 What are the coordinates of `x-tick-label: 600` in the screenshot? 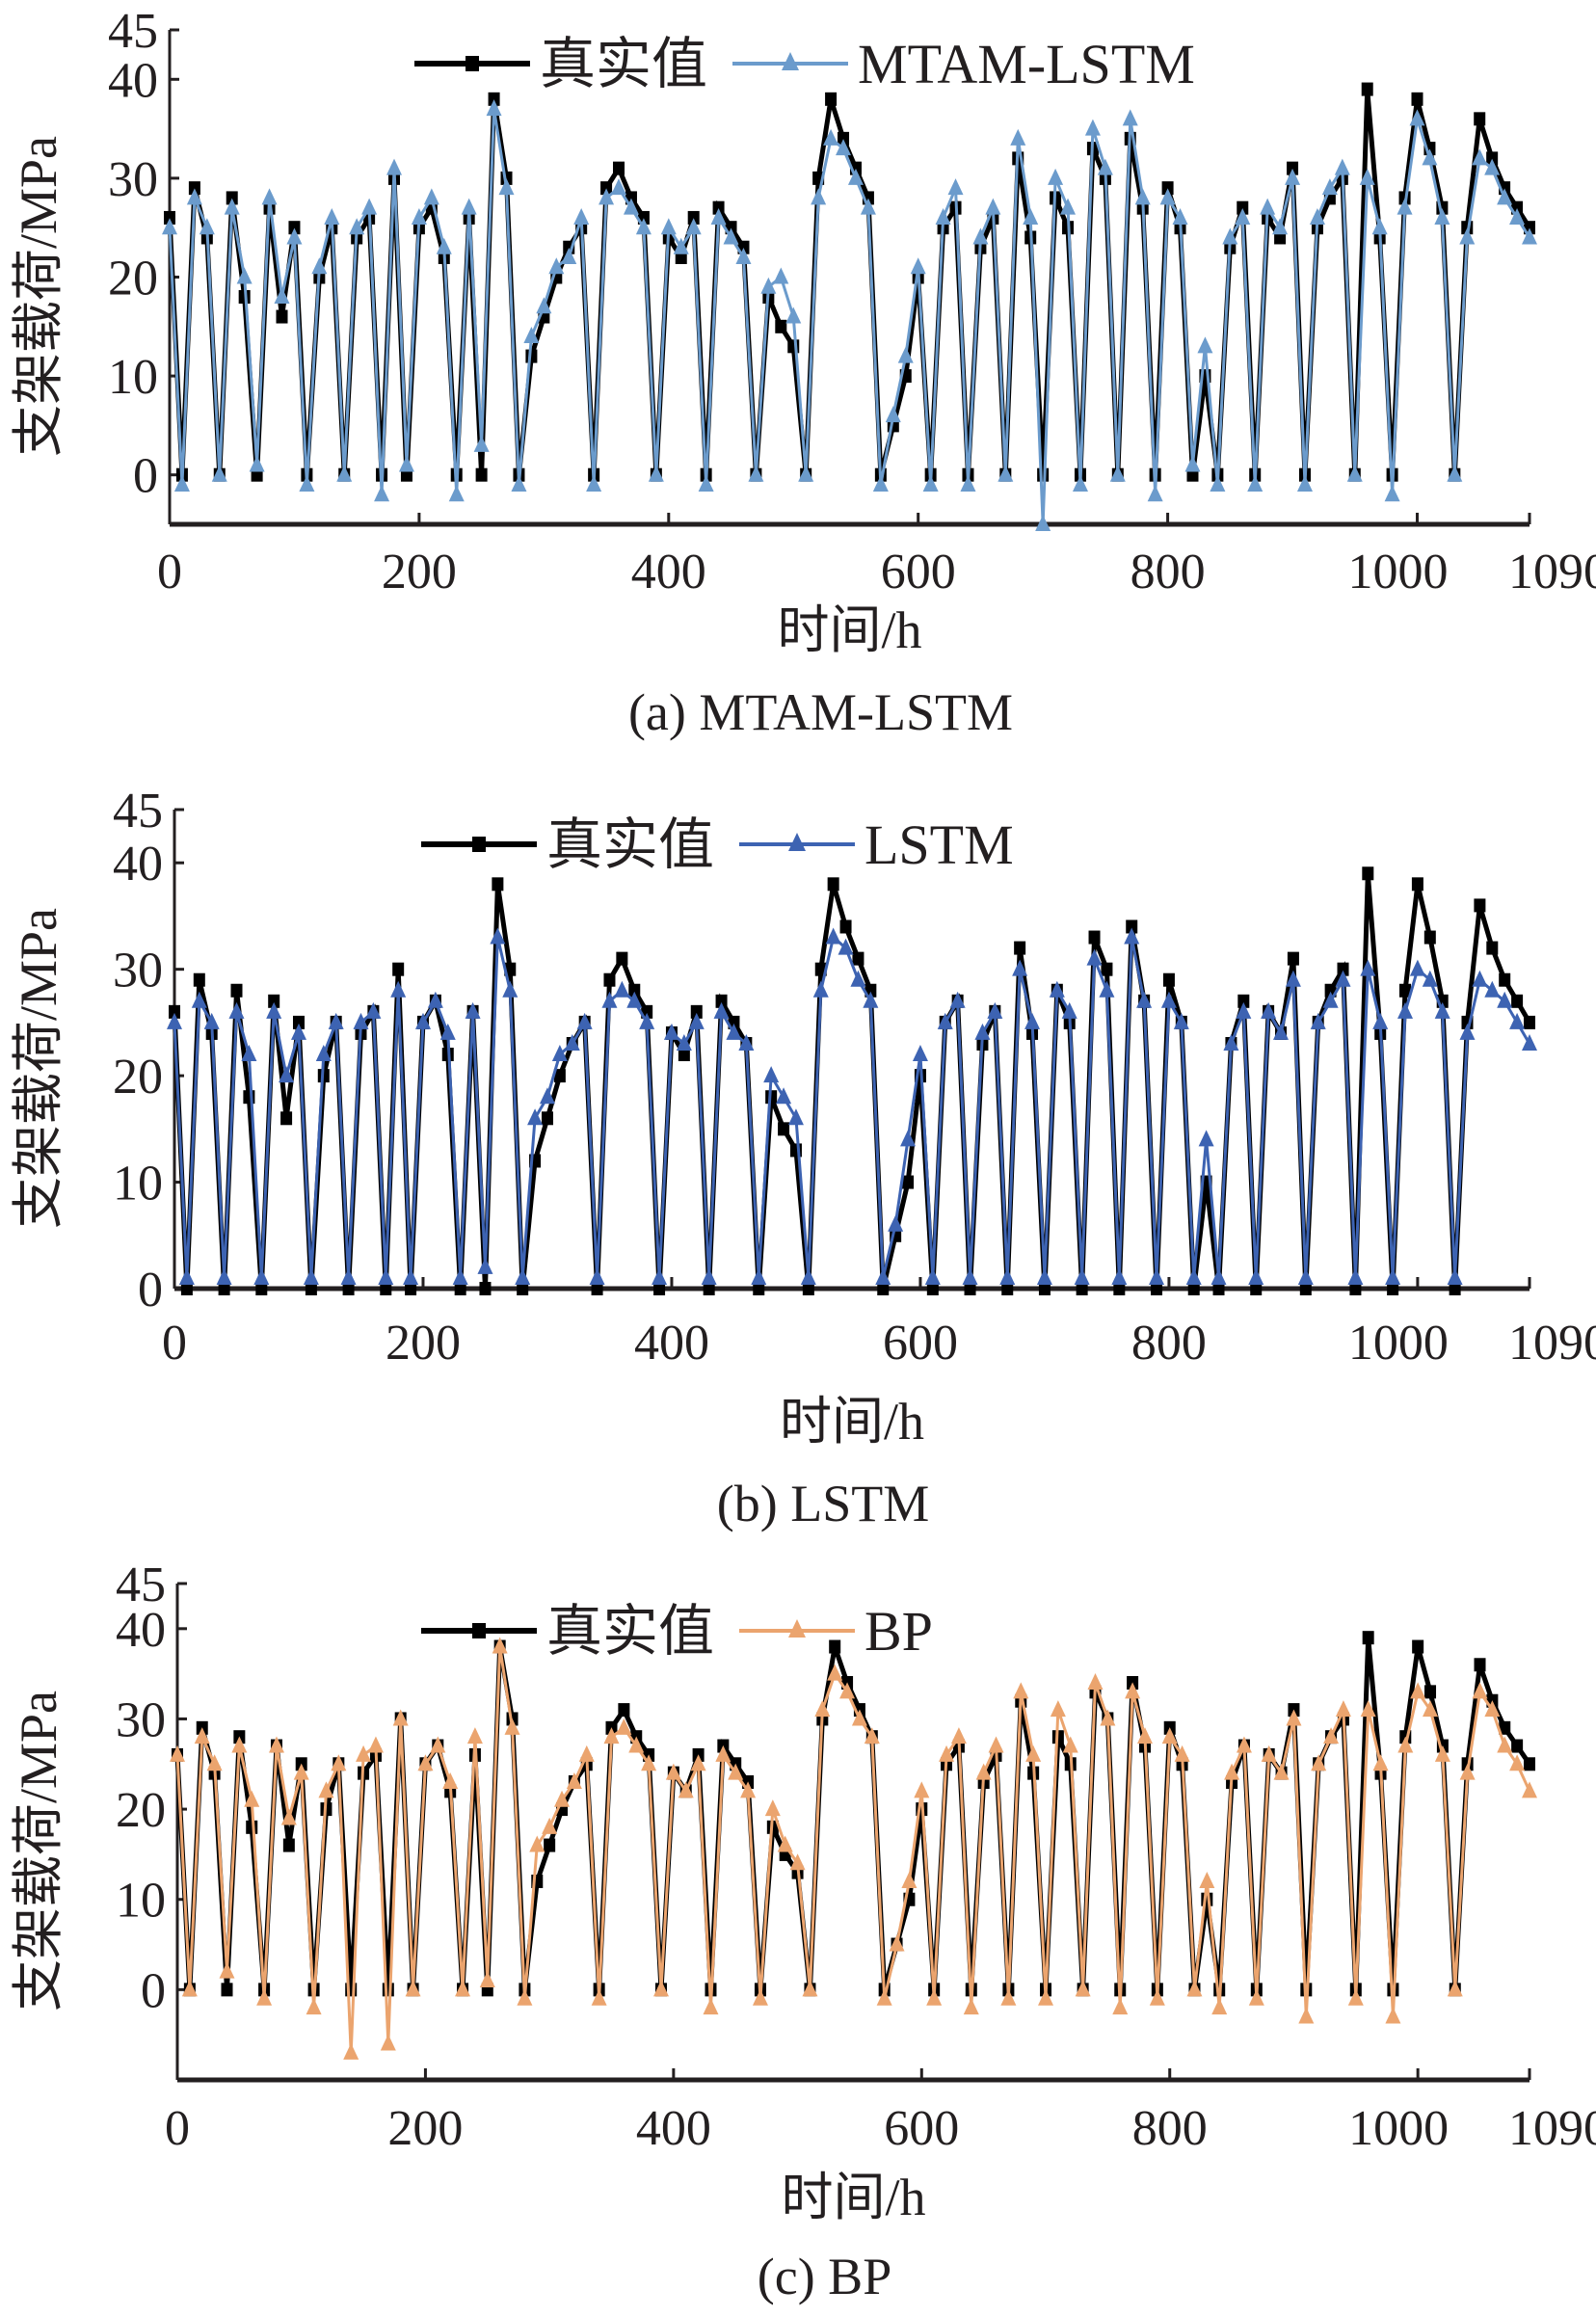 It's located at (918, 572).